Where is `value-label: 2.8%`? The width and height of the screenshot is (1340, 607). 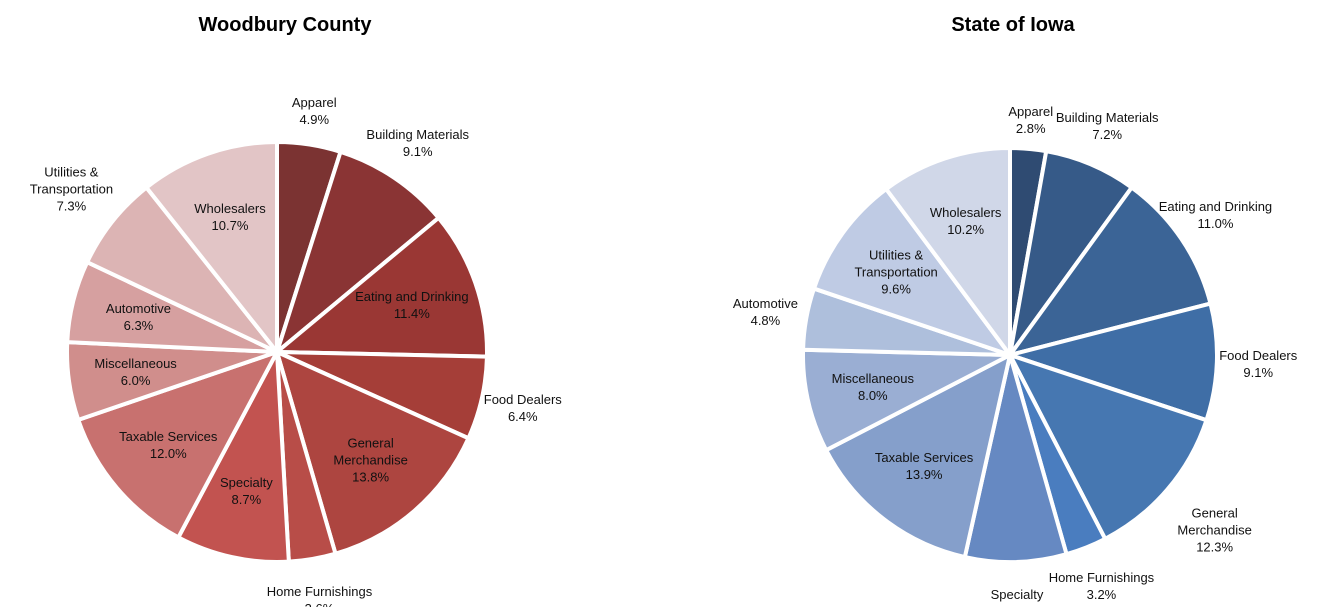 value-label: 2.8% is located at coordinates (1030, 128).